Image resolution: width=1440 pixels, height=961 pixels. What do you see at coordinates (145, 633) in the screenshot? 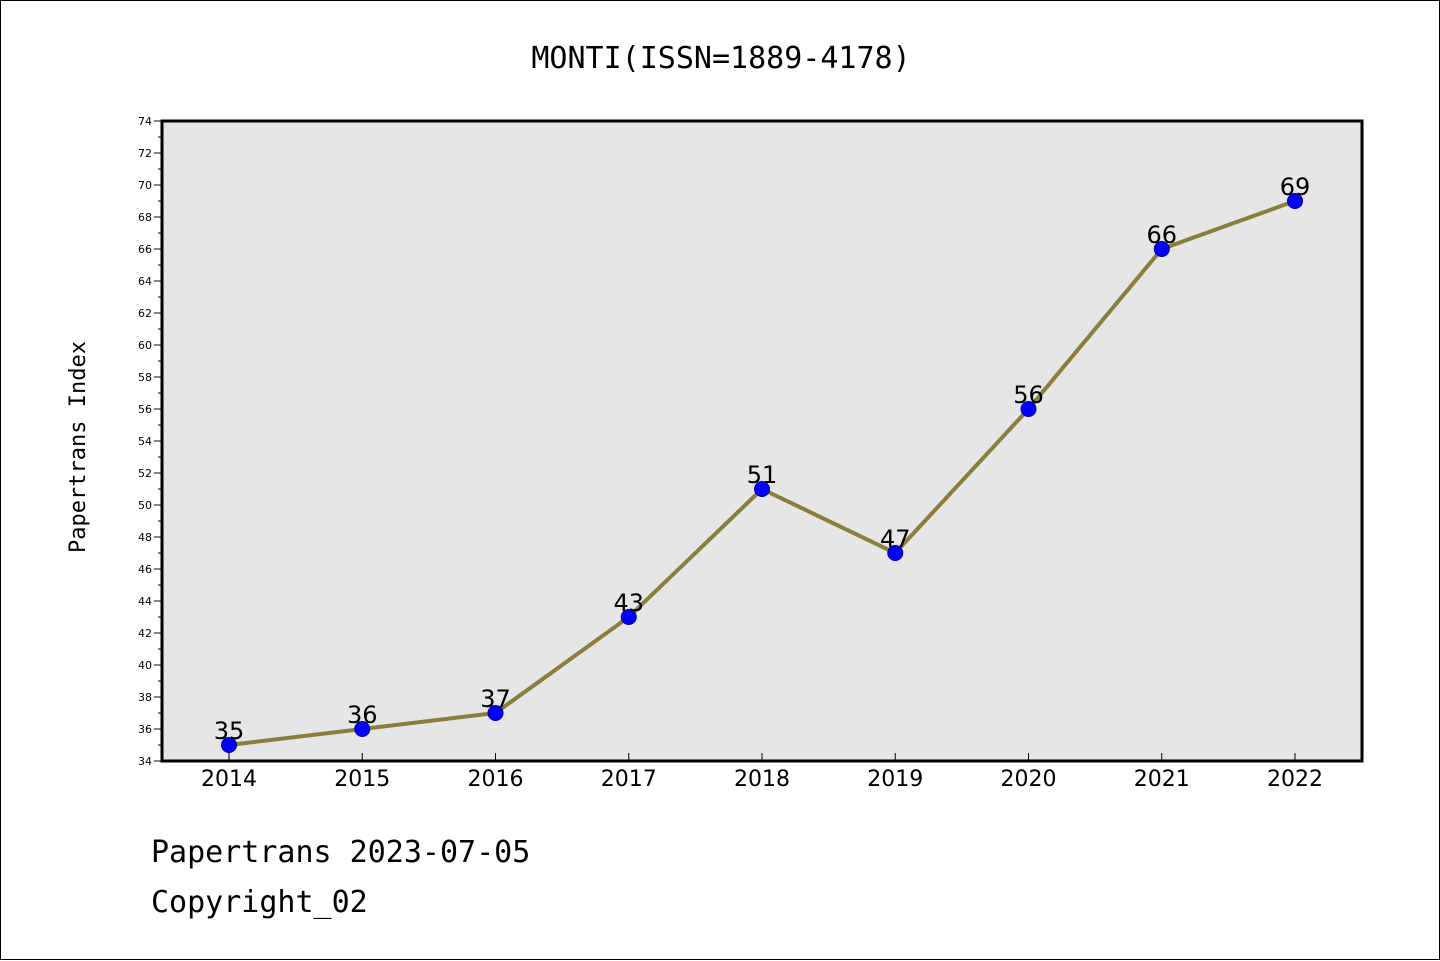
I see `y-tick-label: 42` at bounding box center [145, 633].